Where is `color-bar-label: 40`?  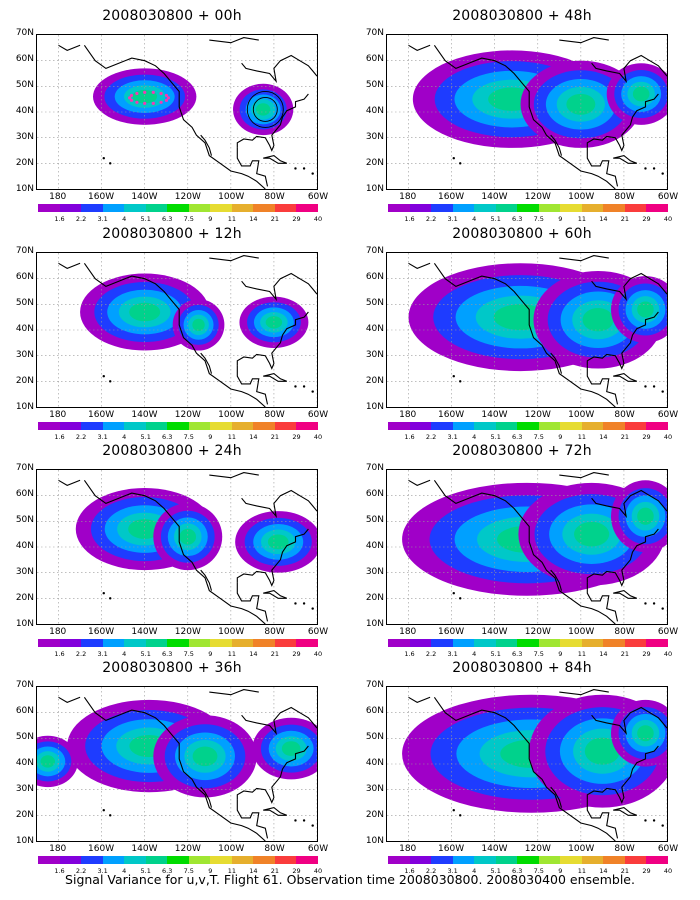
color-bar-label: 40 is located at coordinates (668, 654).